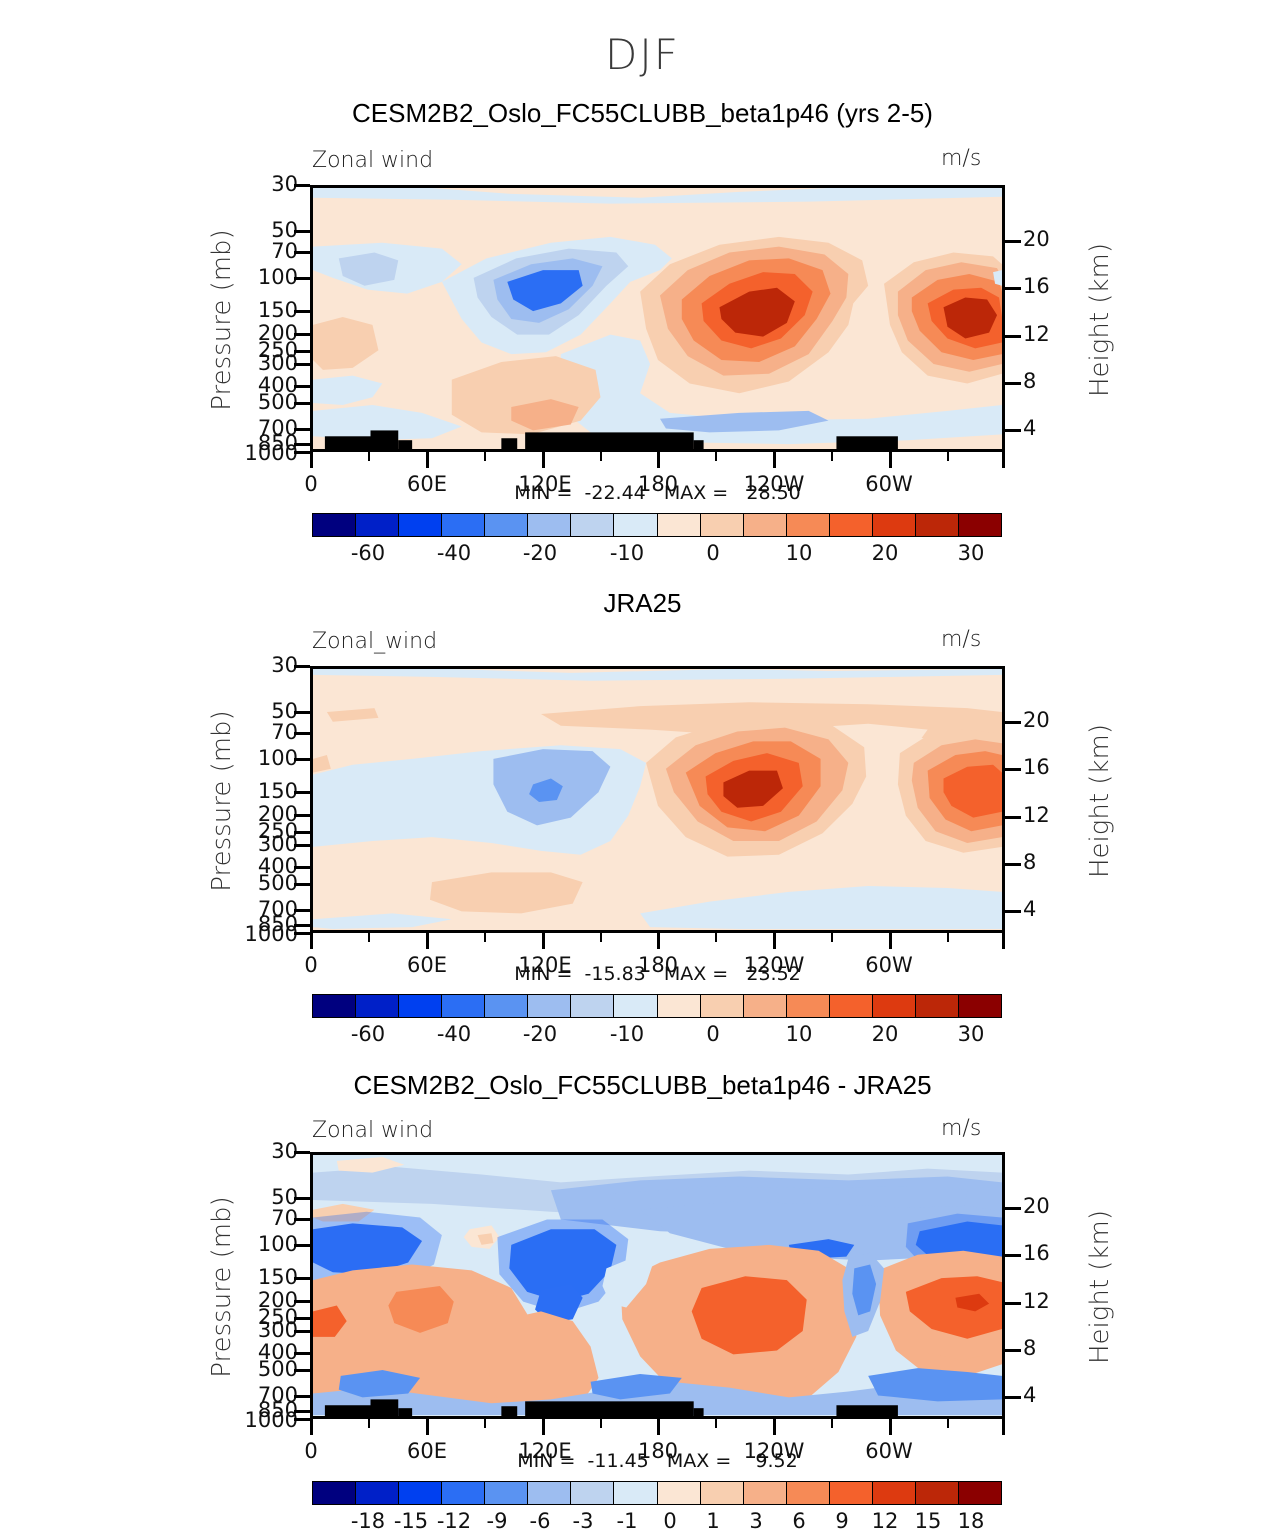 This screenshot has width=1285, height=1533. I want to click on colorbar-wind, so click(657, 1006).